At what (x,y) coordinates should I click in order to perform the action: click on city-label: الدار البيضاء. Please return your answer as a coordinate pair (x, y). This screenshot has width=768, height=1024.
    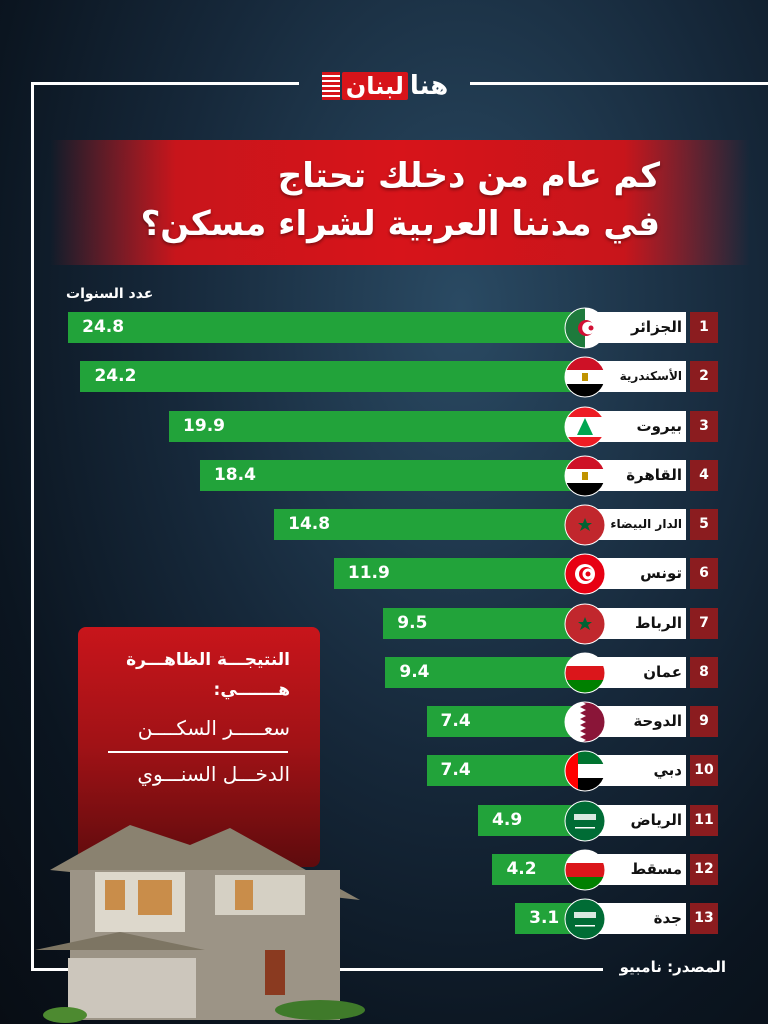
    Looking at the image, I should click on (640, 524).